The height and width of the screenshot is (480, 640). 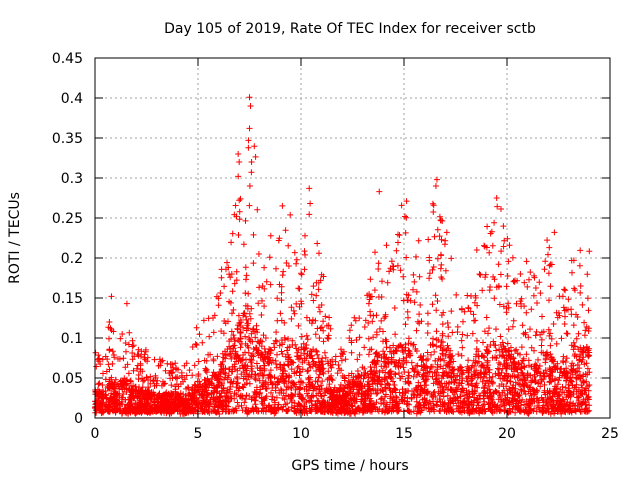 What do you see at coordinates (72, 339) in the screenshot?
I see `y-tick-label: 0.1` at bounding box center [72, 339].